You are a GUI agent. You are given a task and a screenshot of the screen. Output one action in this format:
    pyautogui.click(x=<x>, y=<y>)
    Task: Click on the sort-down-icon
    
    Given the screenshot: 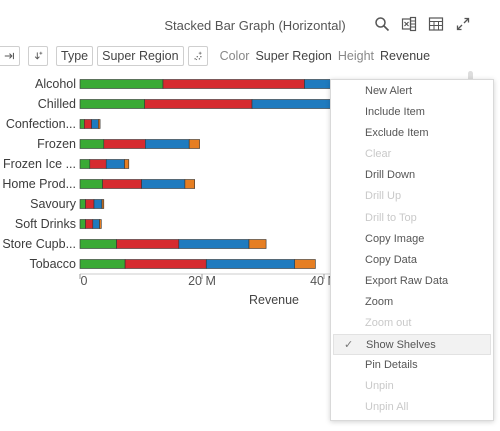 What is the action you would take?
    pyautogui.click(x=38, y=55)
    